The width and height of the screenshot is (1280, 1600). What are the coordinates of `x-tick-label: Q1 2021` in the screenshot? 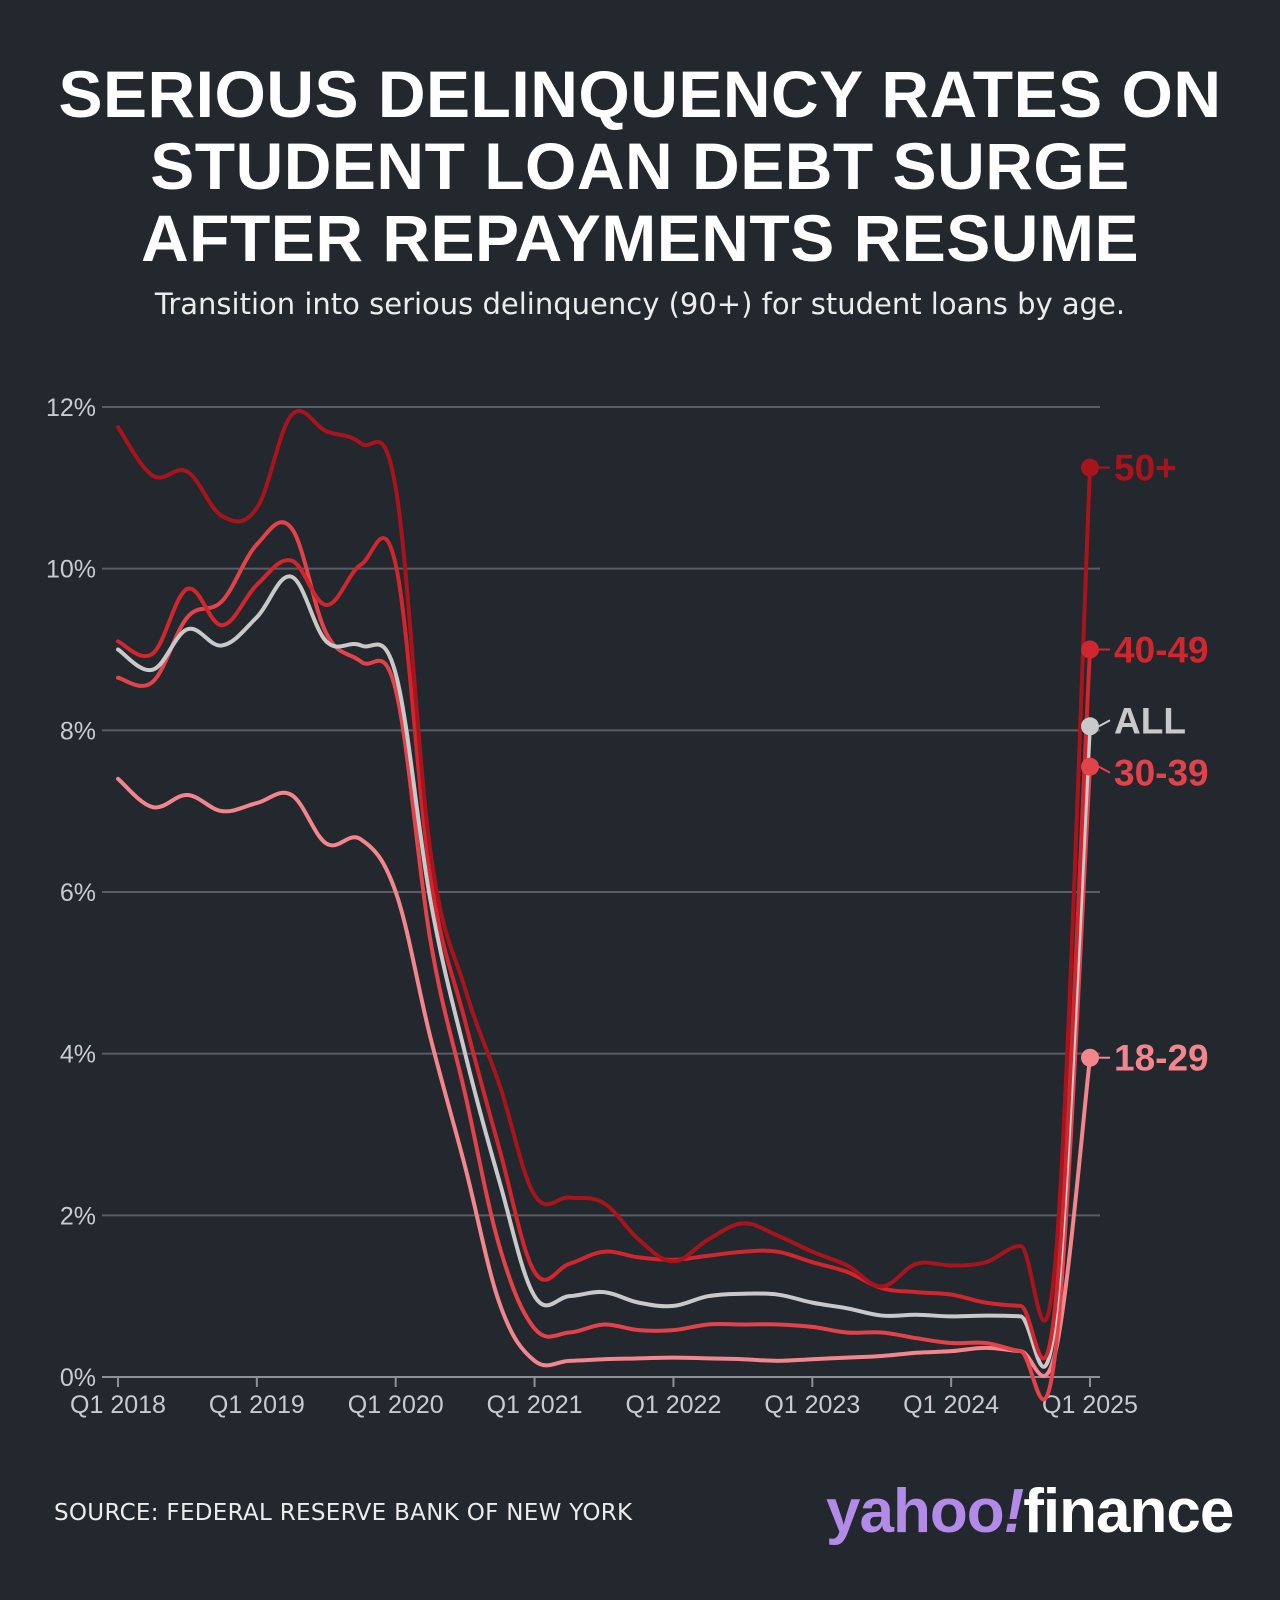 It's located at (535, 1405).